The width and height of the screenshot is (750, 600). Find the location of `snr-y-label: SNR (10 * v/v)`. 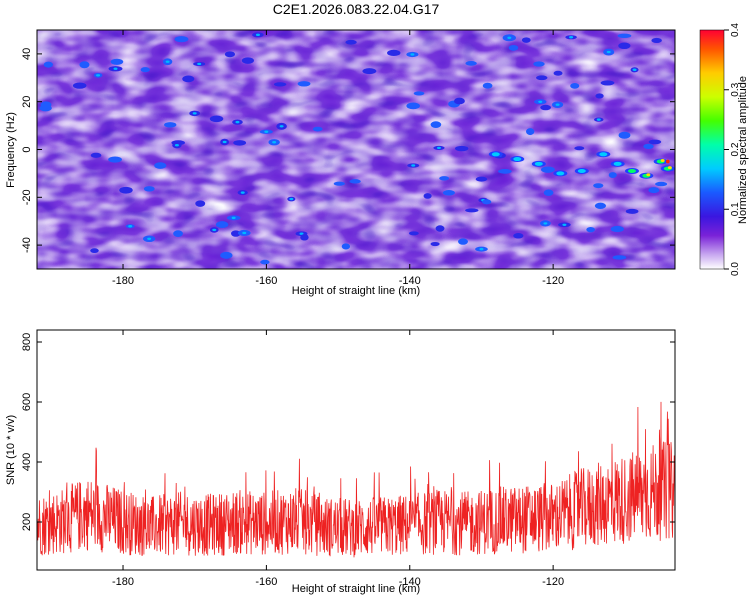

snr-y-label: SNR (10 * v/v) is located at coordinates (11, 450).